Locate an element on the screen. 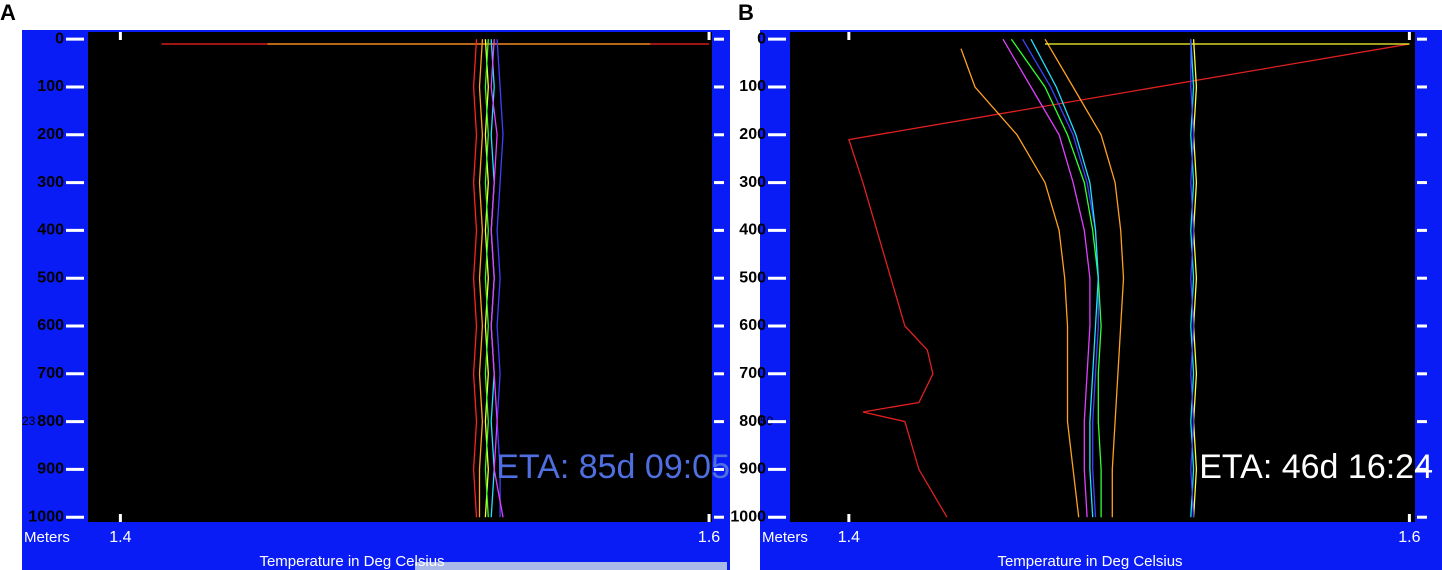 The height and width of the screenshot is (570, 1442). panel-label: B is located at coordinates (746, 12).